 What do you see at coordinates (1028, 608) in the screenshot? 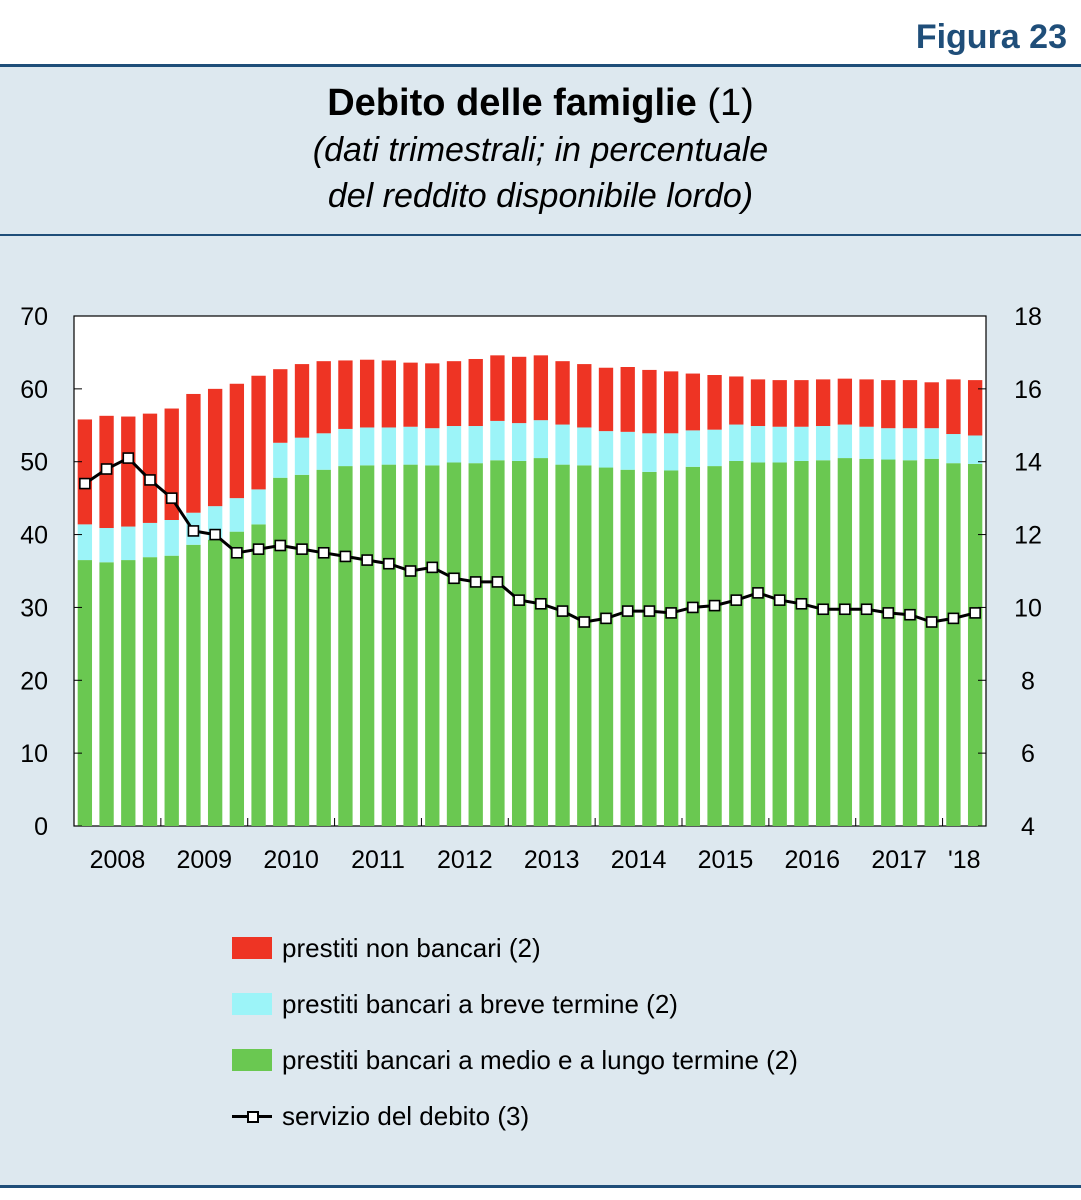
I see `right-tick-label: 10` at bounding box center [1028, 608].